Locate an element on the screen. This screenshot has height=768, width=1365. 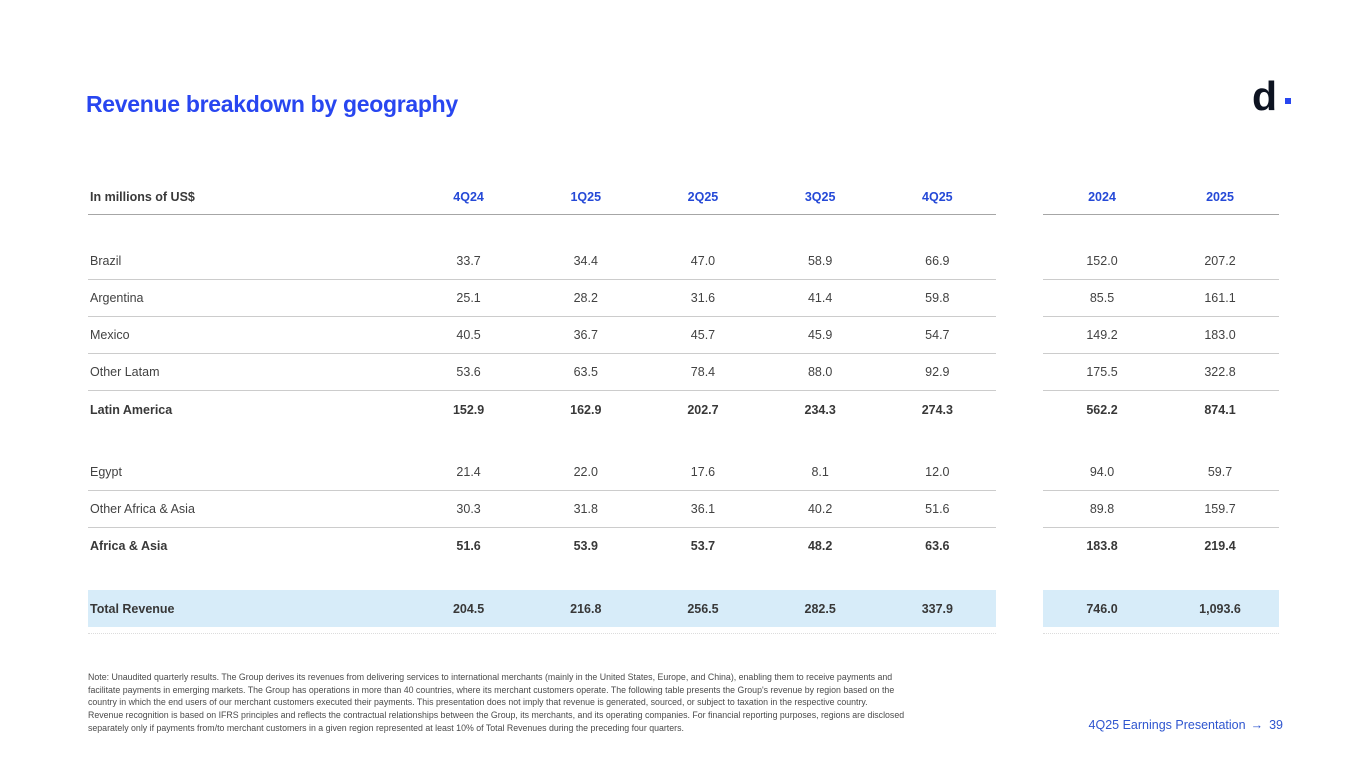
cell-value: 1,093.6 is located at coordinates (1220, 608).